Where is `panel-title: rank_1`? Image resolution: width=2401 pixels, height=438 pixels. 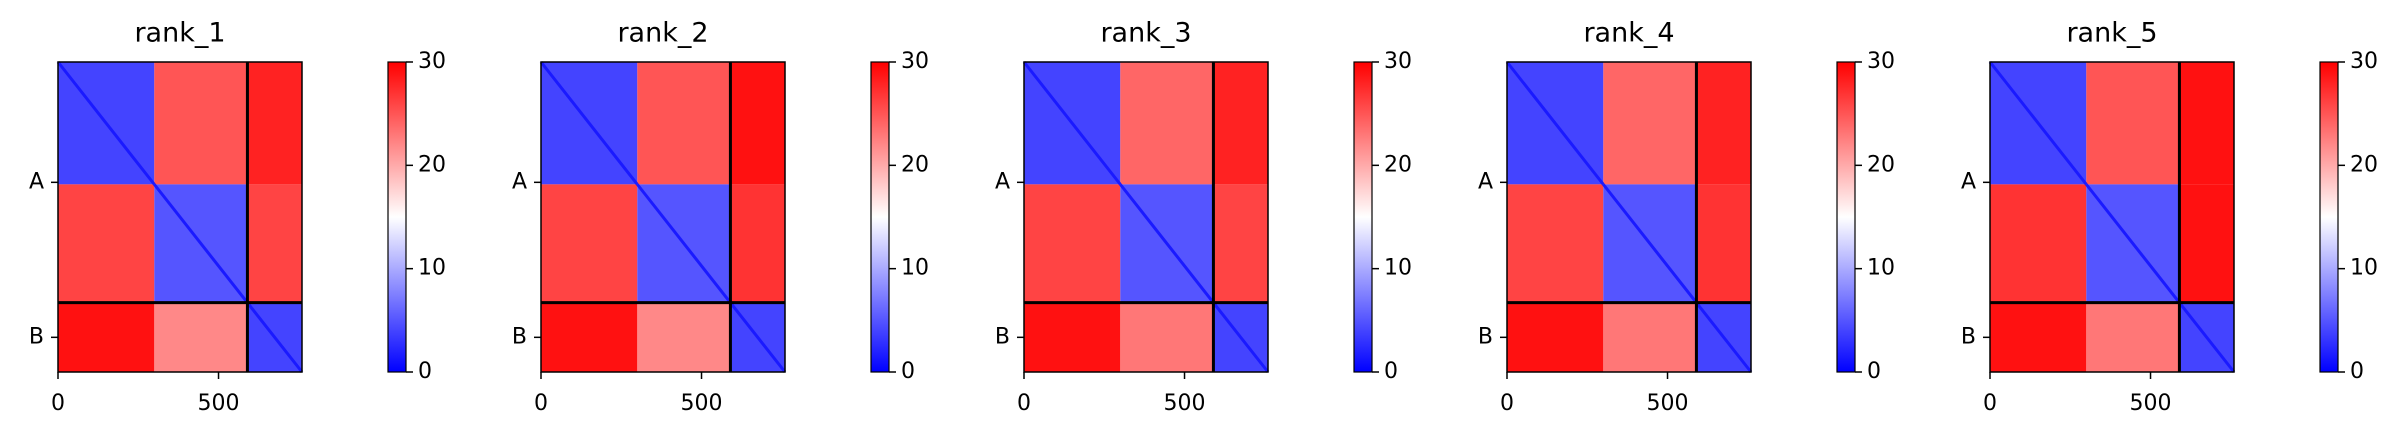
panel-title: rank_1 is located at coordinates (179, 33).